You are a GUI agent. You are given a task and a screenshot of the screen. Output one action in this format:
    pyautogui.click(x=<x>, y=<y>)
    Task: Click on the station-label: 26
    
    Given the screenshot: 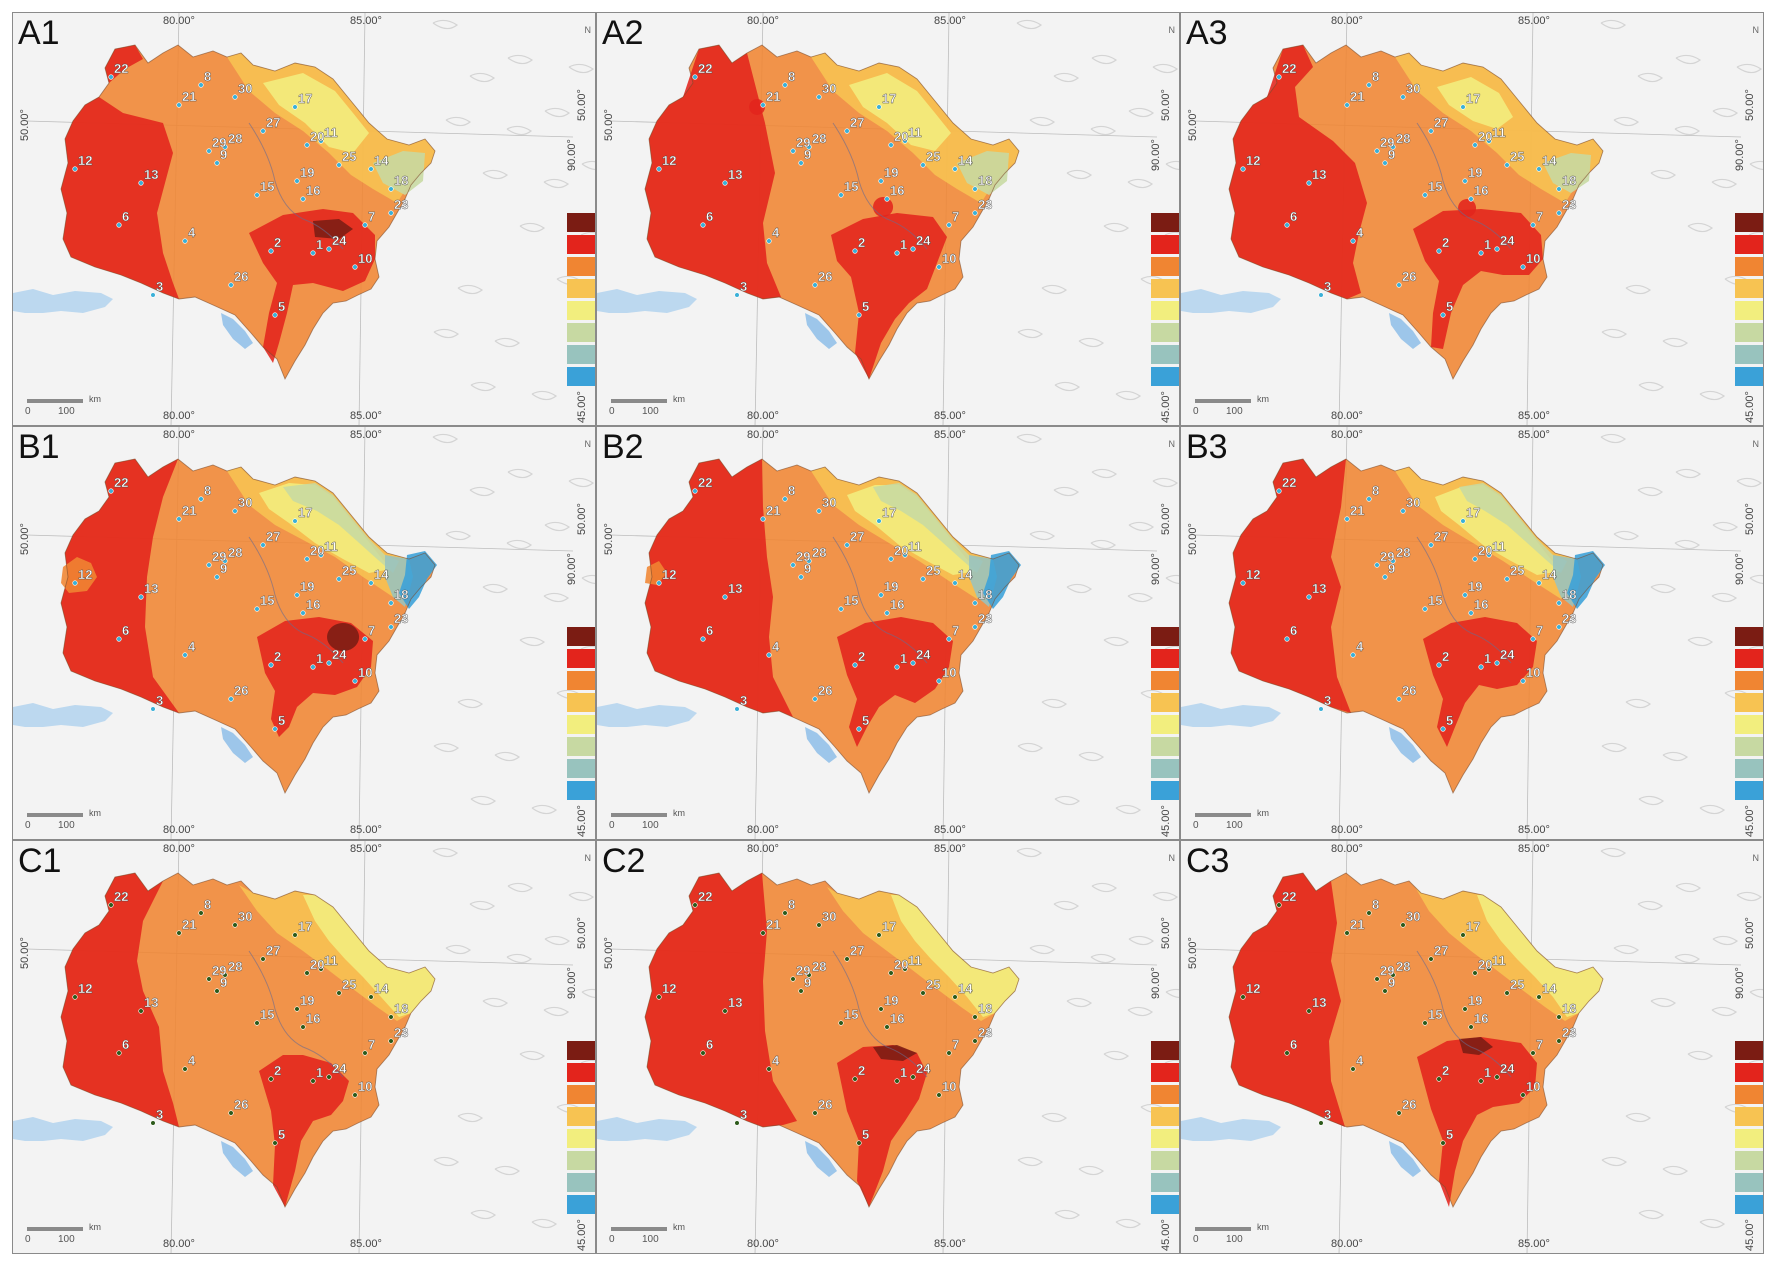 What is the action you would take?
    pyautogui.click(x=1409, y=276)
    